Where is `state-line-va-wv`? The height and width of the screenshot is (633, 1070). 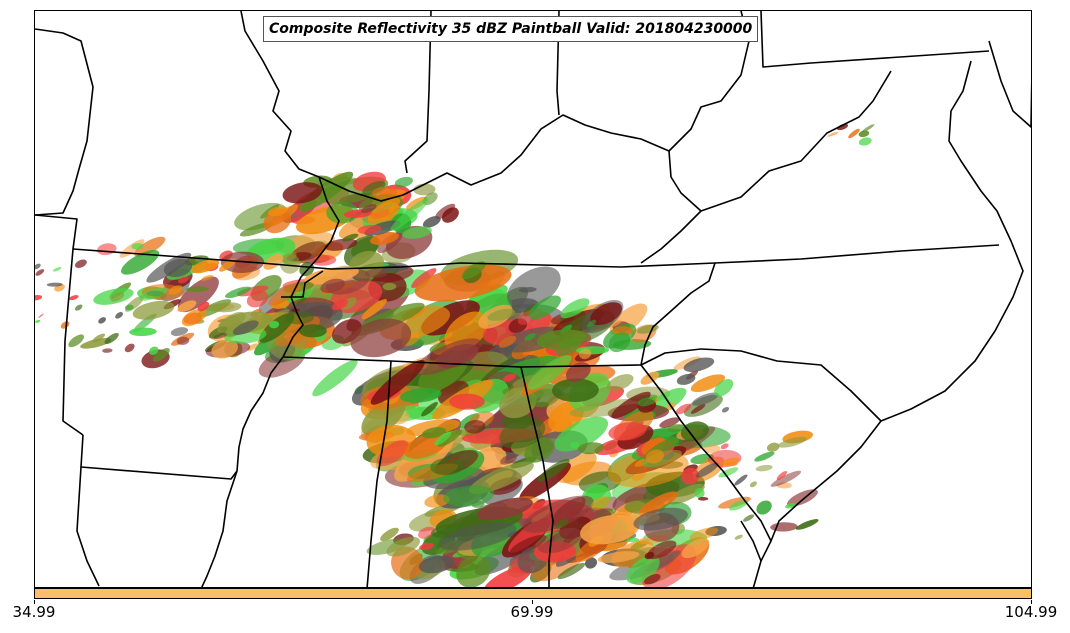 state-line-va-wv is located at coordinates (796, 141).